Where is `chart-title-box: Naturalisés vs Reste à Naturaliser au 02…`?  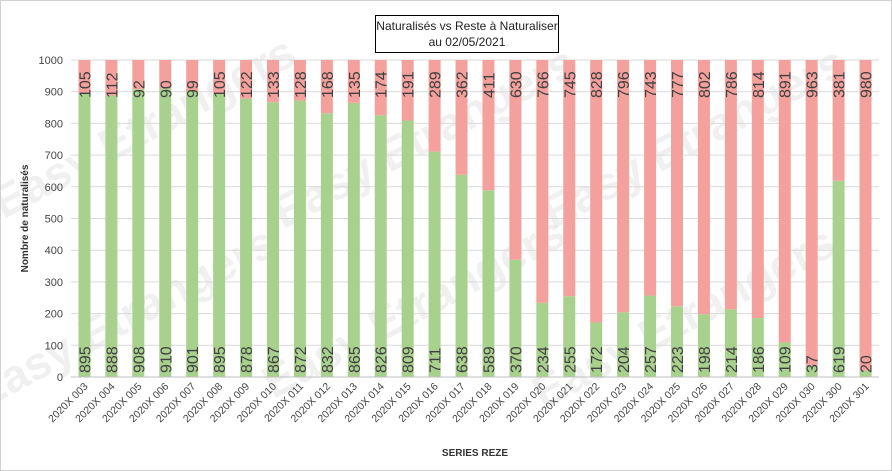
chart-title-box: Naturalisés vs Reste à Naturaliser au 02… is located at coordinates (467, 34).